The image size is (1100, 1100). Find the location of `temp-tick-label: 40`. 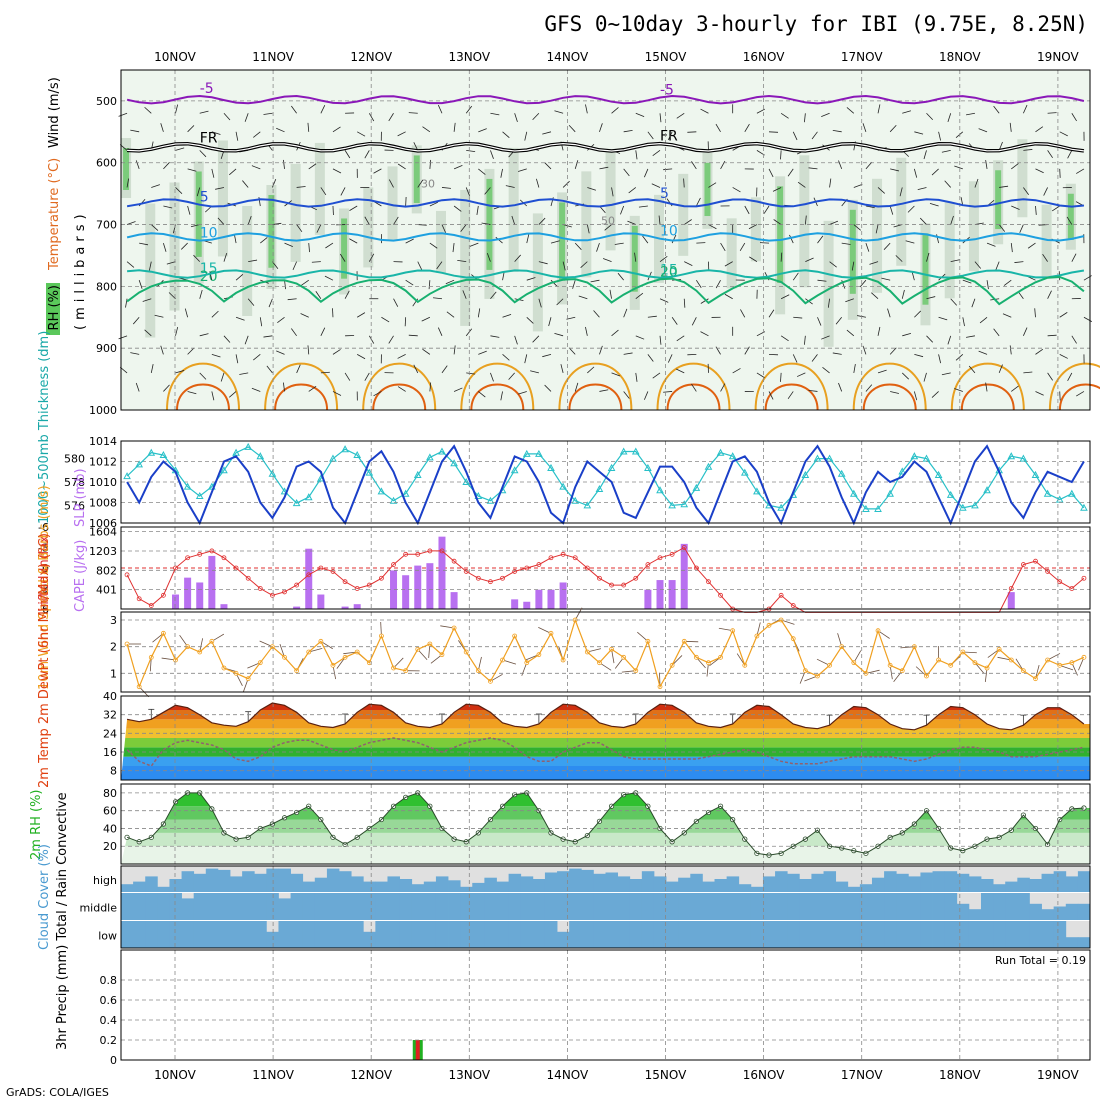

temp-tick-label: 40 is located at coordinates (110, 696).